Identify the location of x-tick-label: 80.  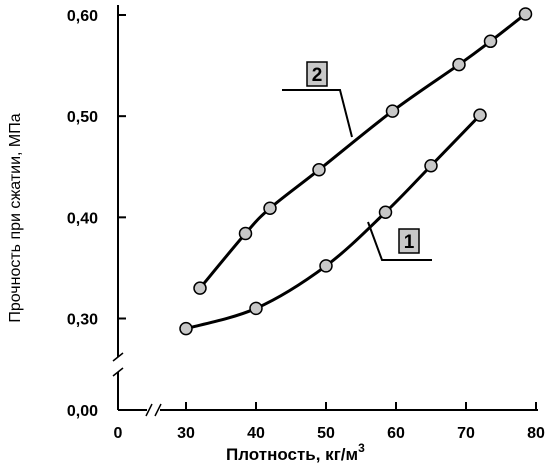
(536, 433).